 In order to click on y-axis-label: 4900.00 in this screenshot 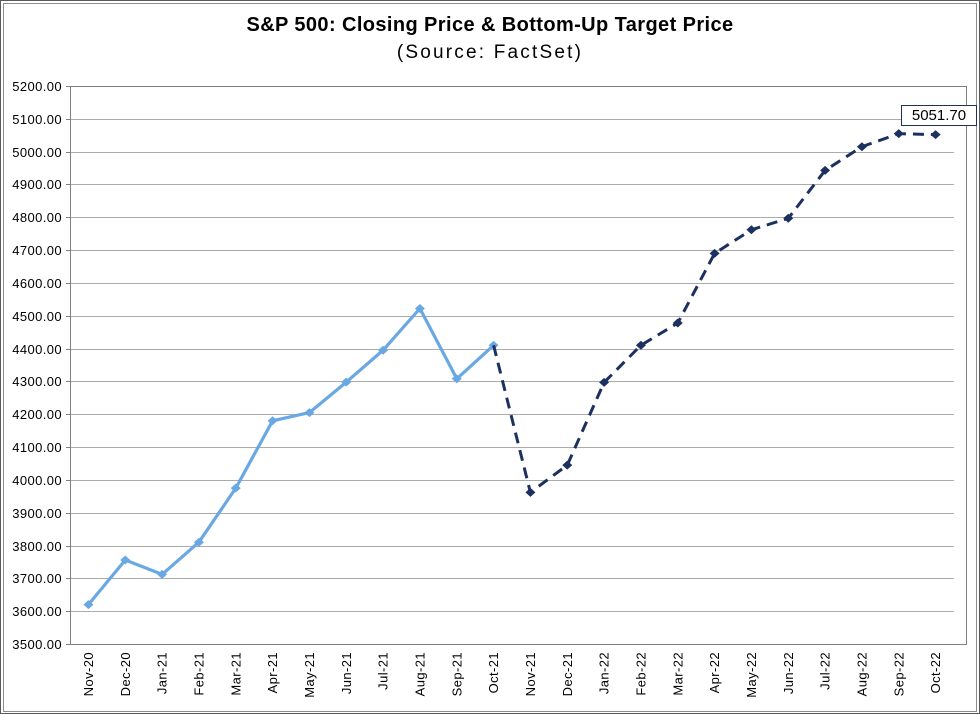, I will do `click(37, 184)`.